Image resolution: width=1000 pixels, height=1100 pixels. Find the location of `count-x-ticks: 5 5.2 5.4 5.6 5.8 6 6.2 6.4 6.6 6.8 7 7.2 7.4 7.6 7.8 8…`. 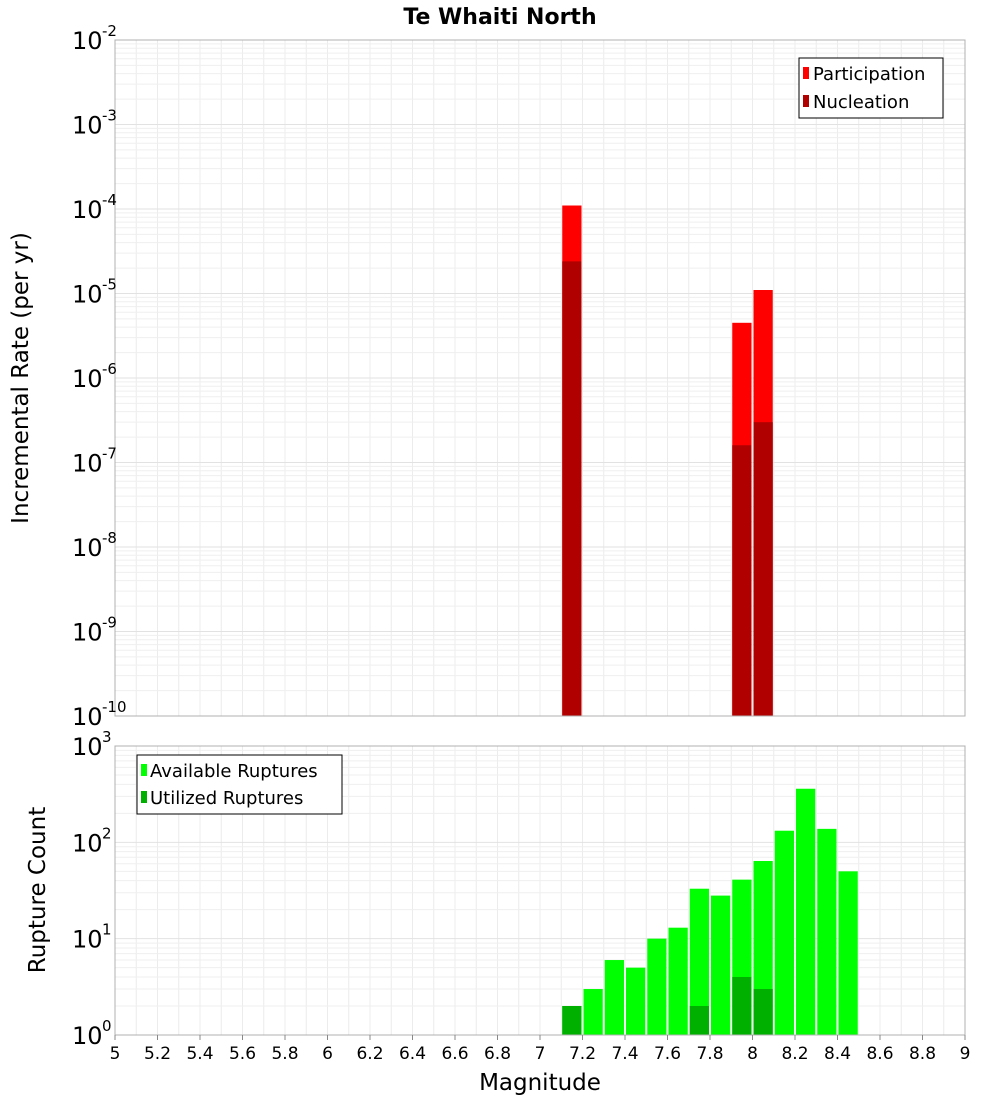

count-x-ticks: 5 5.2 5.4 5.6 5.8 6 6.2 6.4 6.6 6.8 7 7.2 7.4 7.6 7.8 8… is located at coordinates (540, 1049).